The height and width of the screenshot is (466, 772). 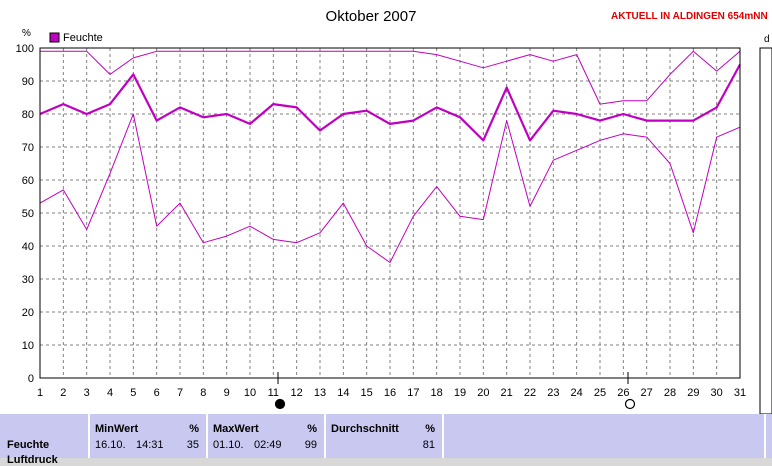 What do you see at coordinates (227, 393) in the screenshot?
I see `x-tick-label-9: 9` at bounding box center [227, 393].